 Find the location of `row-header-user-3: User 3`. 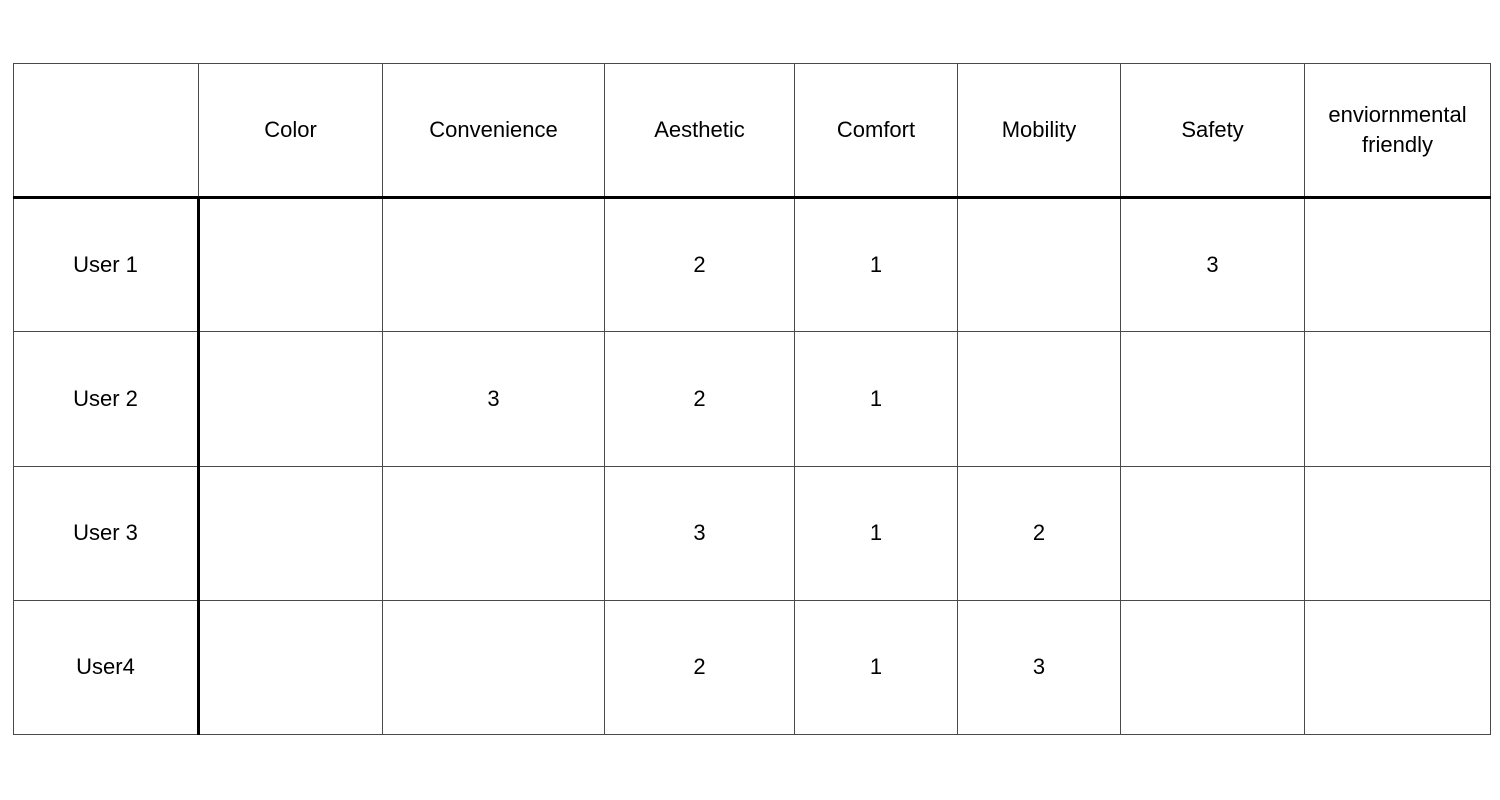

row-header-user-3: User 3 is located at coordinates (106, 533).